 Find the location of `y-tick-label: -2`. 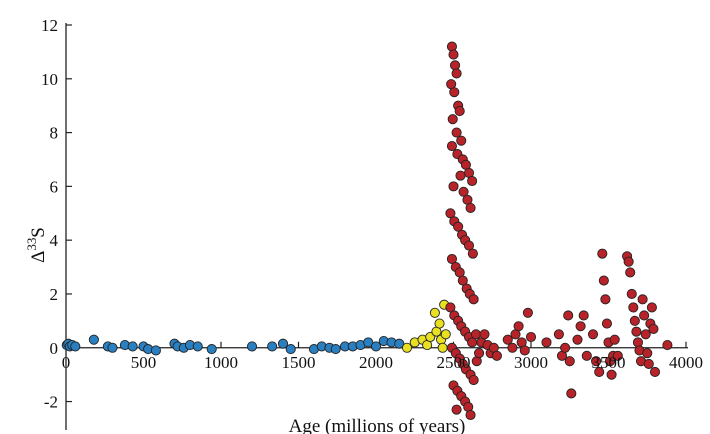

y-tick-label: -2 is located at coordinates (51, 402).